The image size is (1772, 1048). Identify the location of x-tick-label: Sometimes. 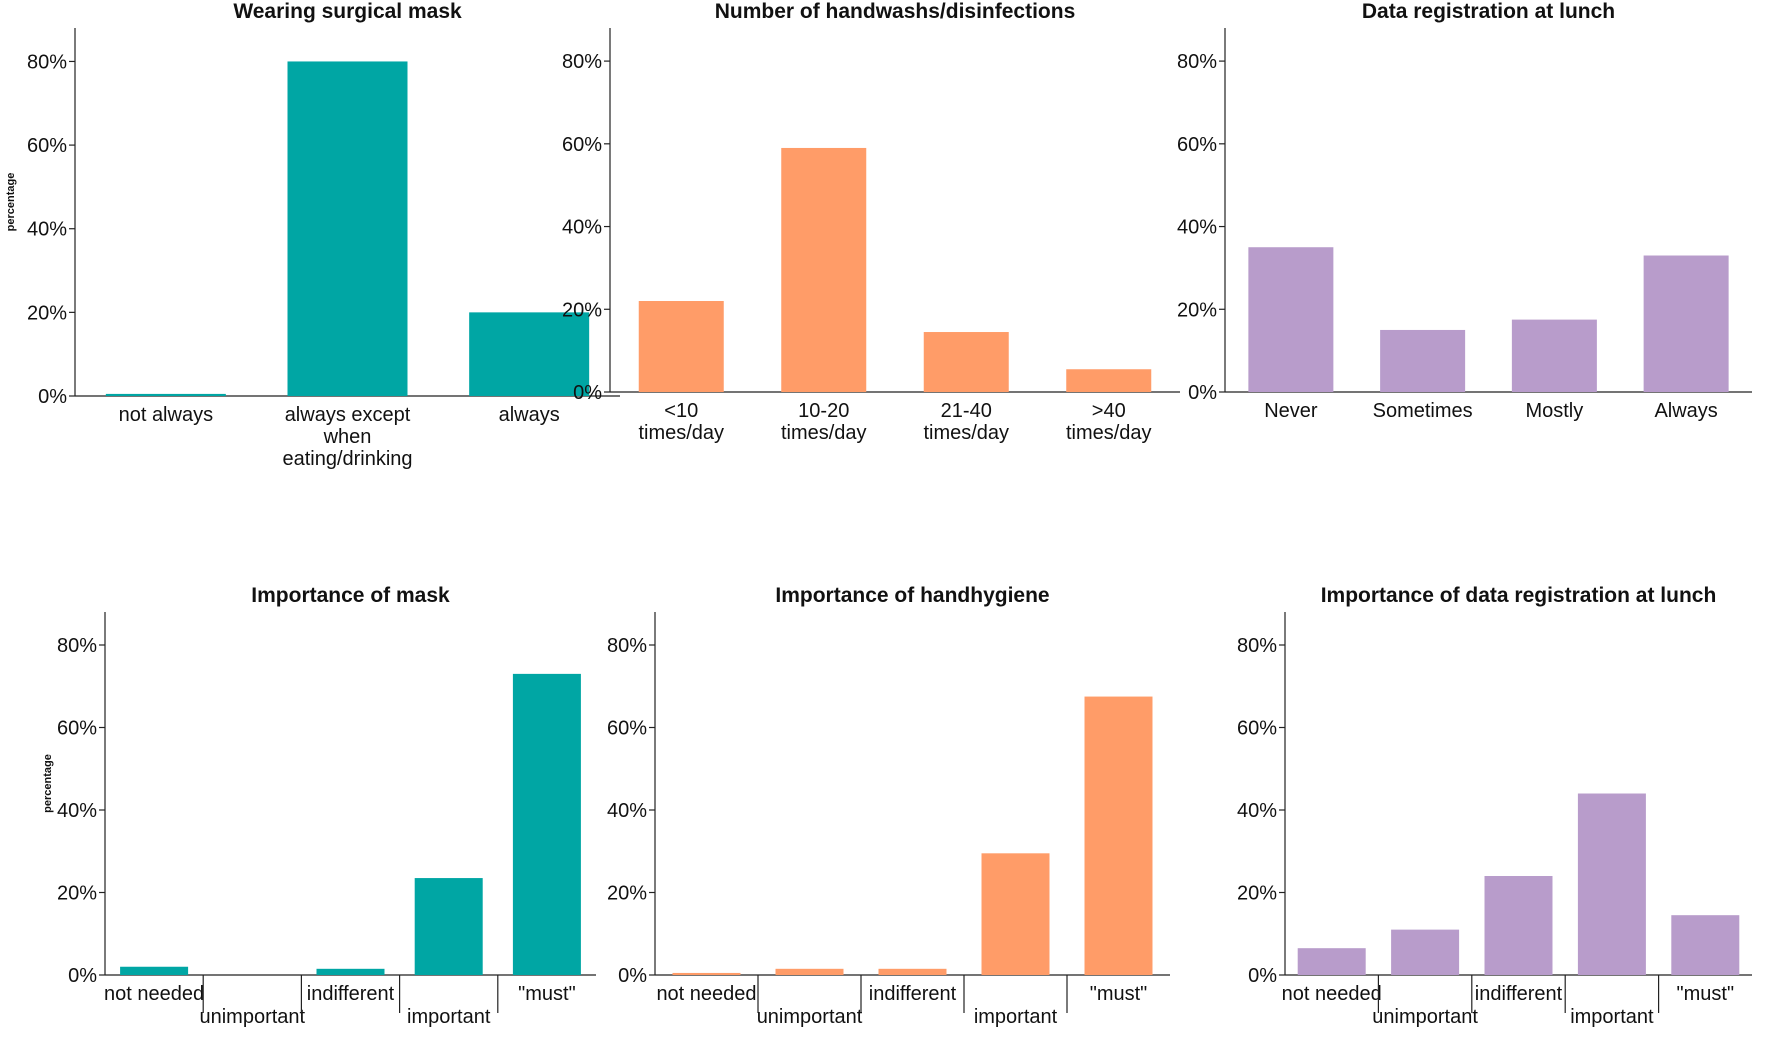
(1423, 411).